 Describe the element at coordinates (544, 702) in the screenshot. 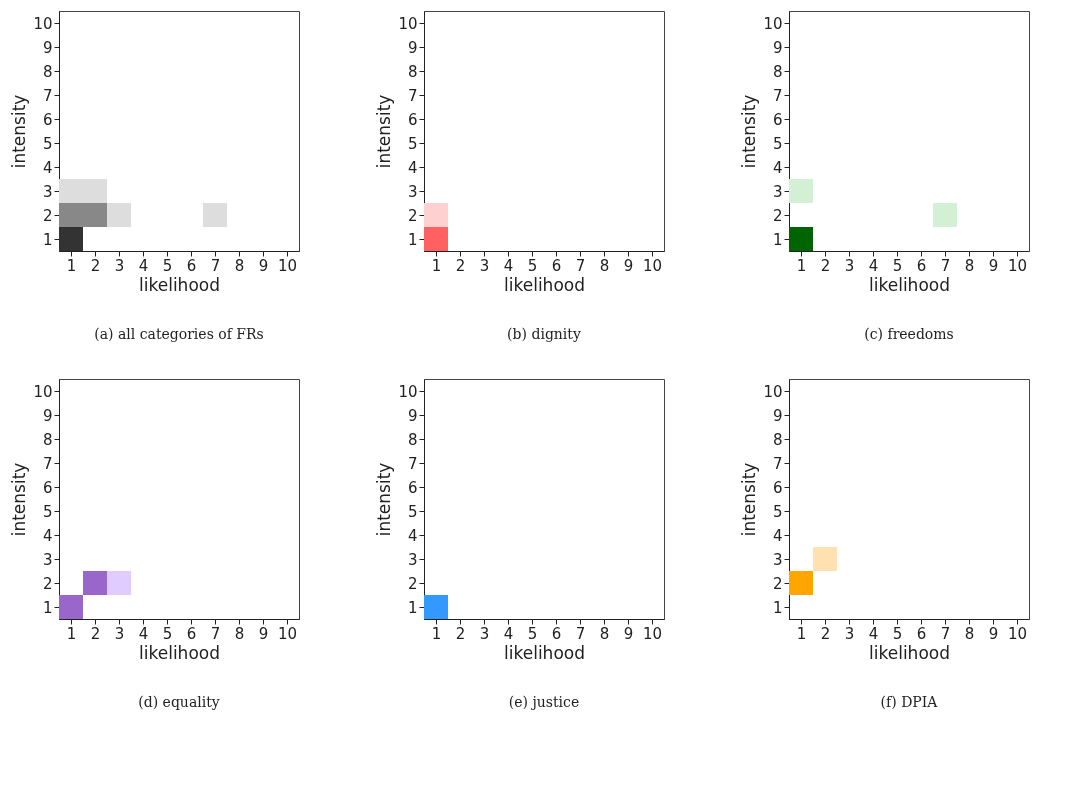

I see `text: (e) justice` at that location.